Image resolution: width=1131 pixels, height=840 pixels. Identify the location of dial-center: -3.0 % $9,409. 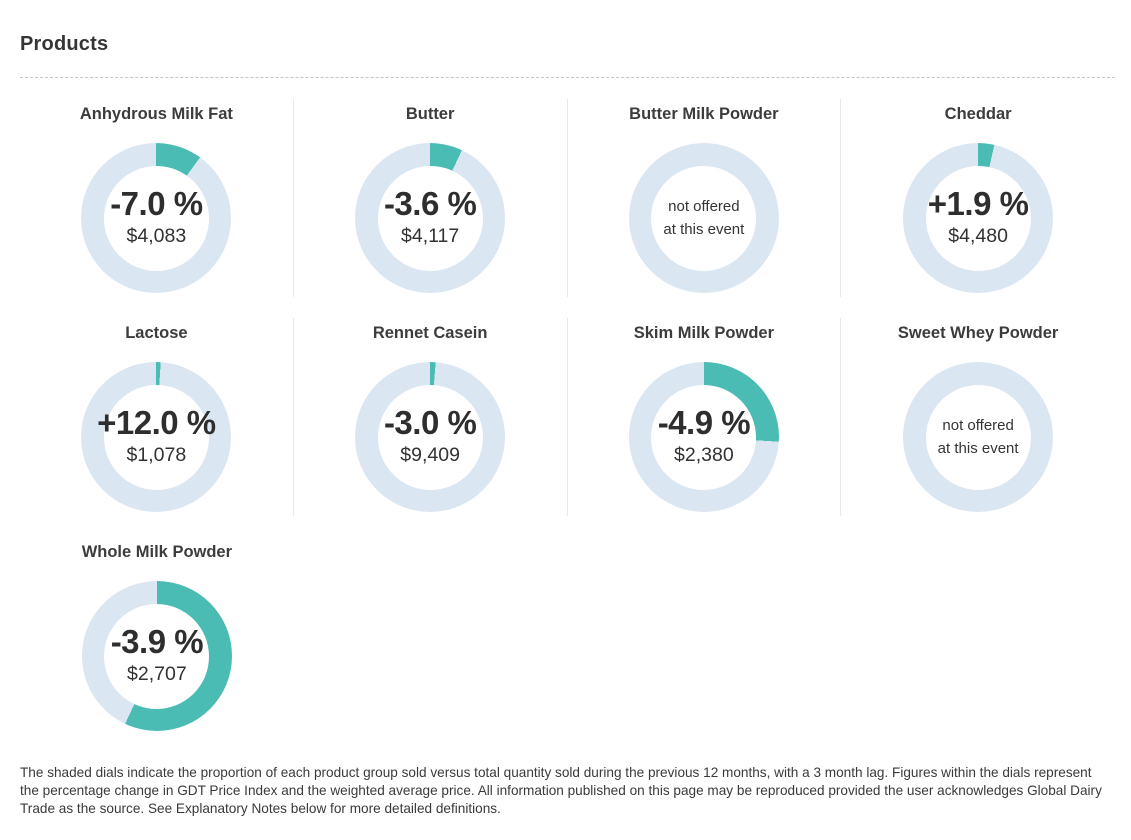
(430, 437).